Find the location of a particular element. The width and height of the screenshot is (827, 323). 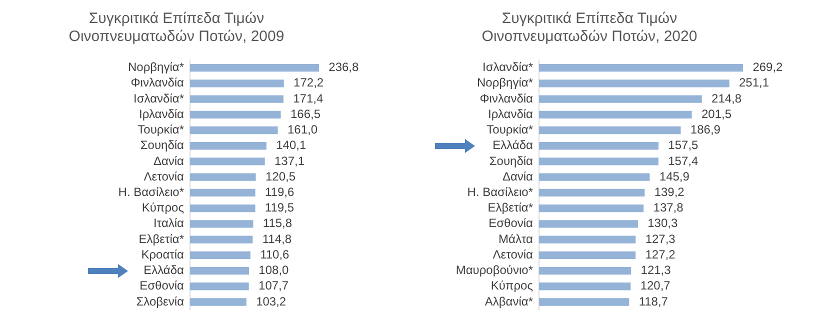

data-label: 157,4 is located at coordinates (683, 161).